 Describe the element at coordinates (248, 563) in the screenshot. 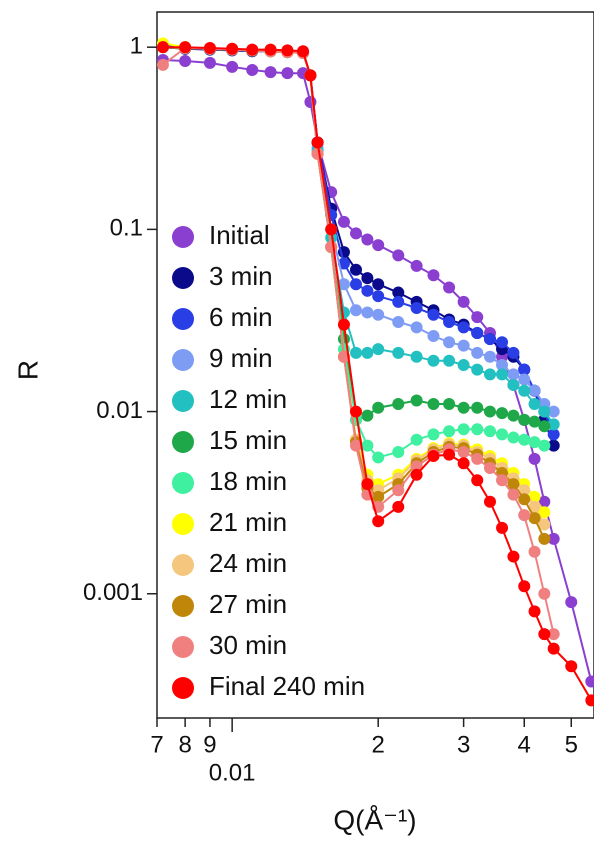

I see `legend-label: 24 min` at that location.